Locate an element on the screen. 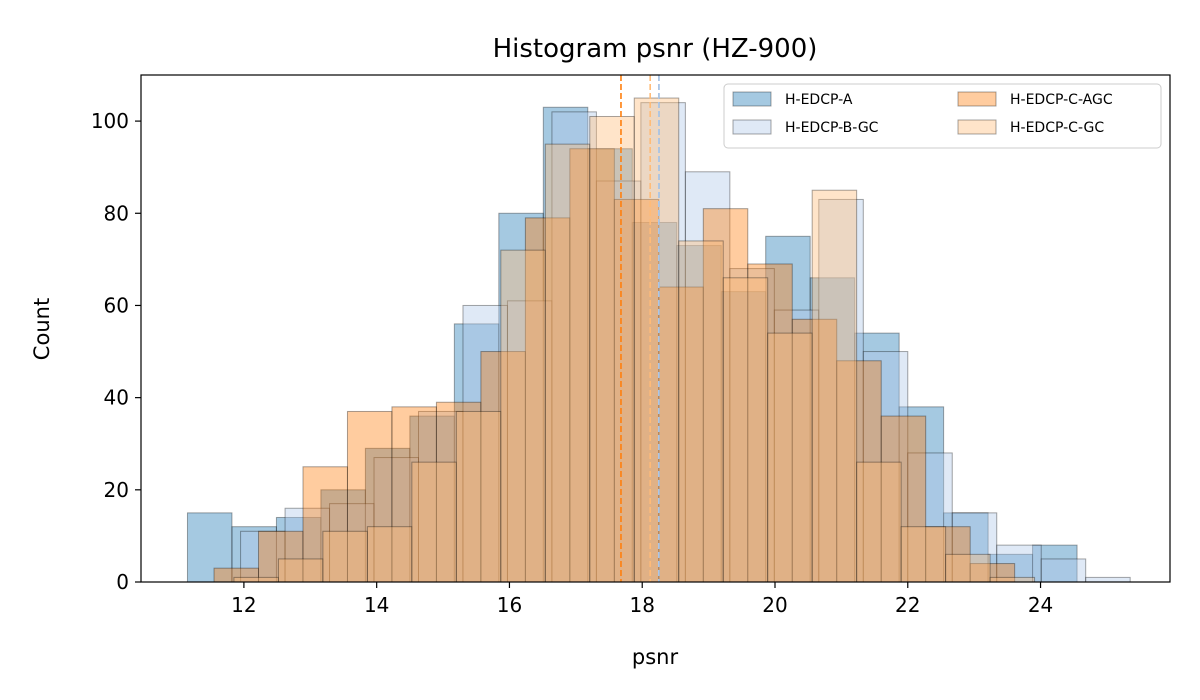 The image size is (1200, 700). x-tick-label: 20 is located at coordinates (774, 605).